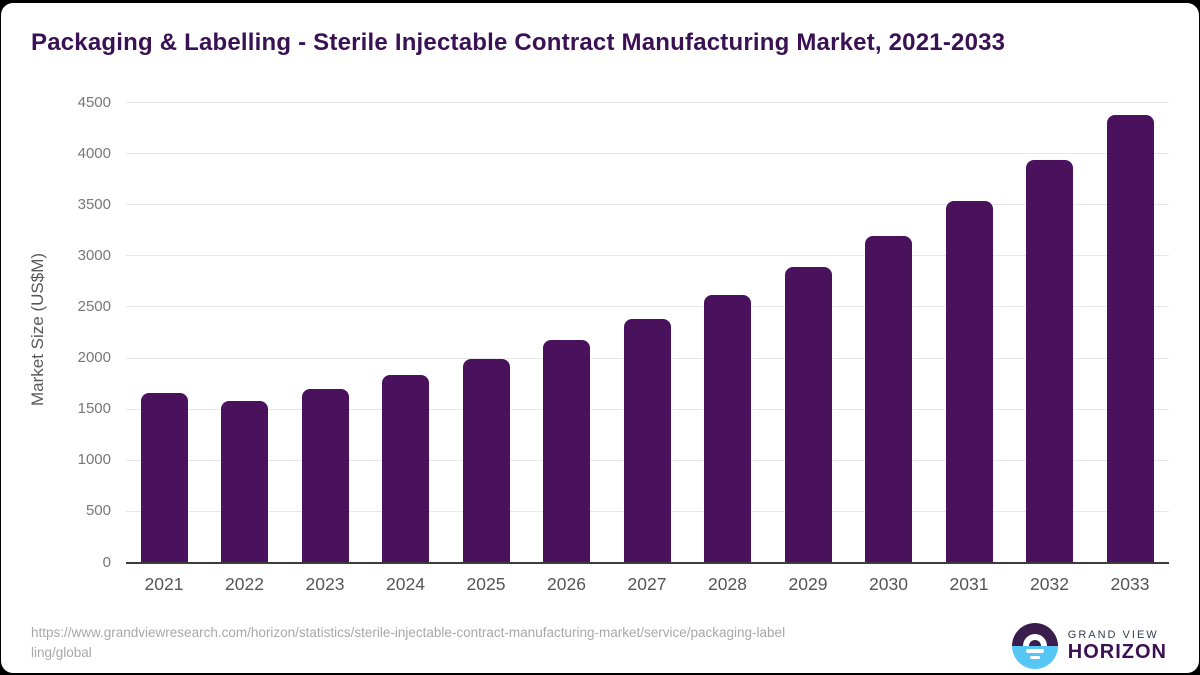  I want to click on x-tick-label-2033: 2033, so click(1130, 584).